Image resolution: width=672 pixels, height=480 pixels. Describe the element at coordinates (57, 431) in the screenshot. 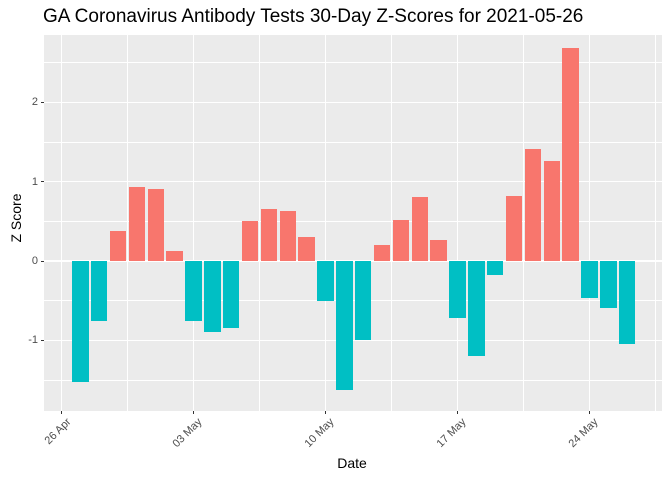

I see `x-tick-label: 26 Apr` at that location.